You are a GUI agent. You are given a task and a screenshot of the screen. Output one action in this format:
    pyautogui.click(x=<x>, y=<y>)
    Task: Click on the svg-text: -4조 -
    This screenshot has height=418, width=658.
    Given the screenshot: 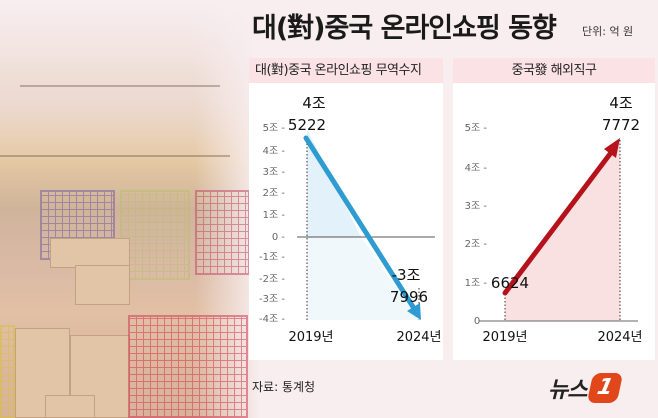 What is the action you would take?
    pyautogui.click(x=272, y=319)
    